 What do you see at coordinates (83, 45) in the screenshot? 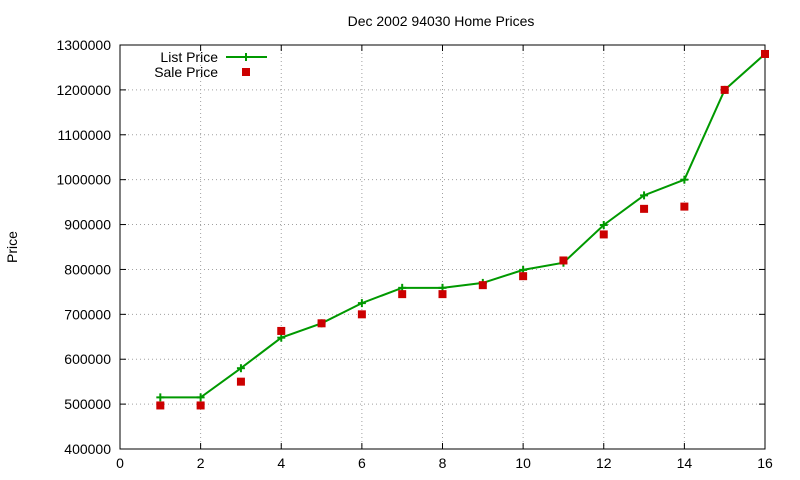
I see `y-tick-label: 1300000` at bounding box center [83, 45].